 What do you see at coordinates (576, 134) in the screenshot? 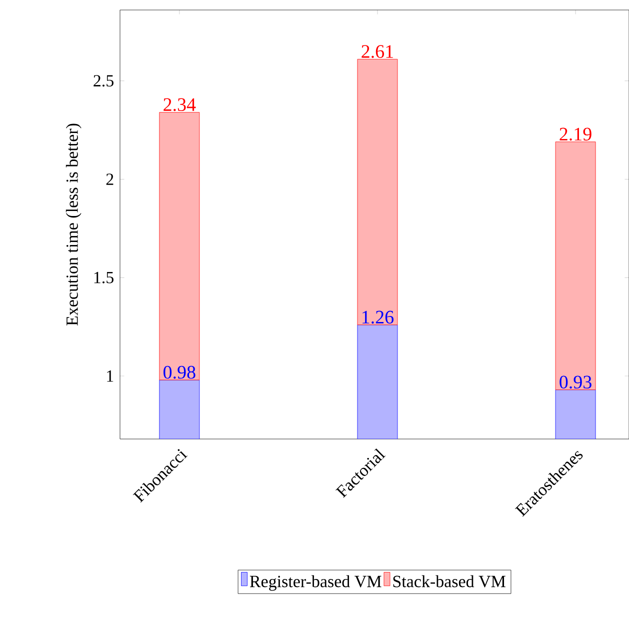
I see `total-label: 2.19` at bounding box center [576, 134].